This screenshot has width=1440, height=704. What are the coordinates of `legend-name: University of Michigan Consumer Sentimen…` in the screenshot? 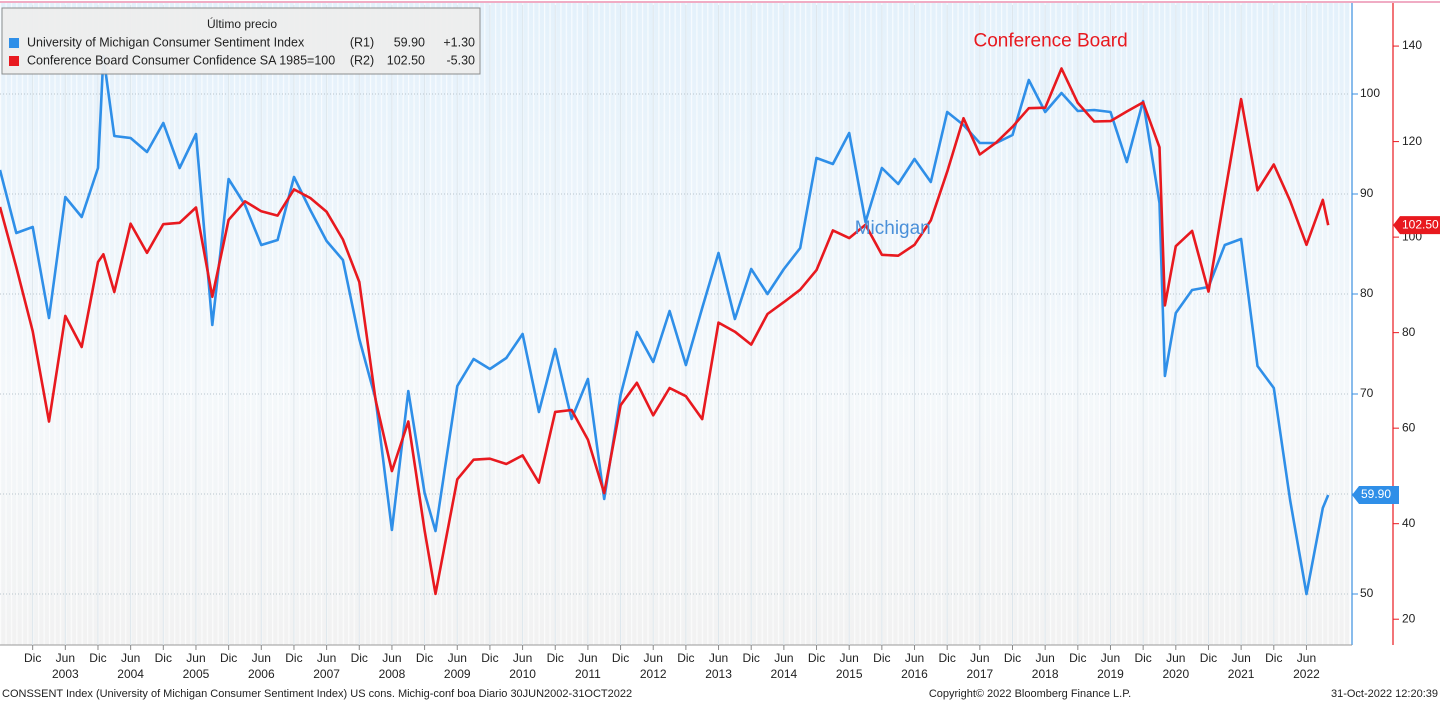 It's located at (166, 42).